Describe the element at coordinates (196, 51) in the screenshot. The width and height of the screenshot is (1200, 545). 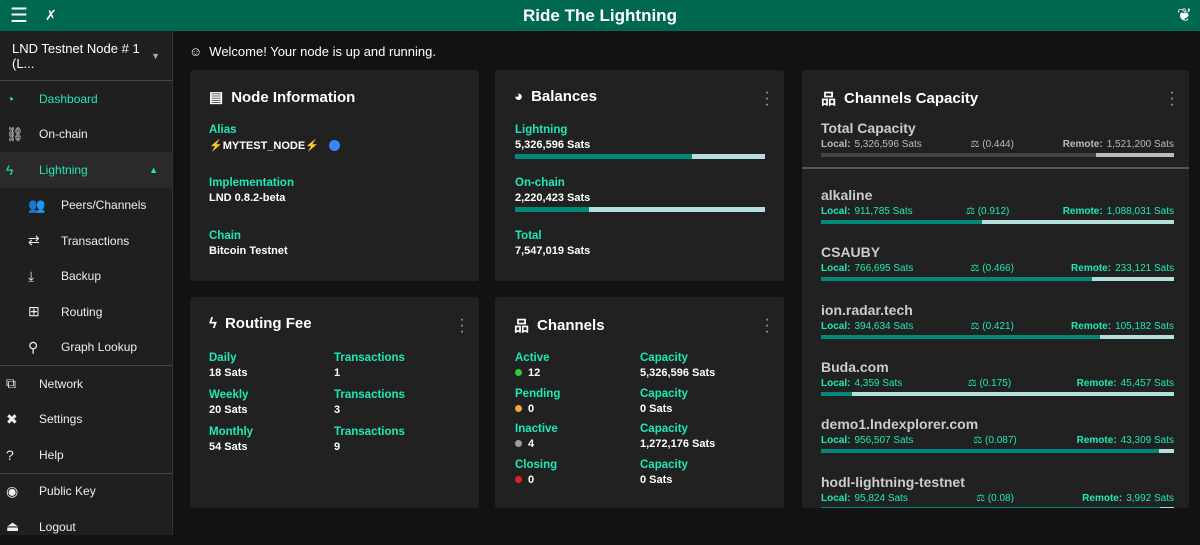
I see `smile-icon: ☺` at that location.